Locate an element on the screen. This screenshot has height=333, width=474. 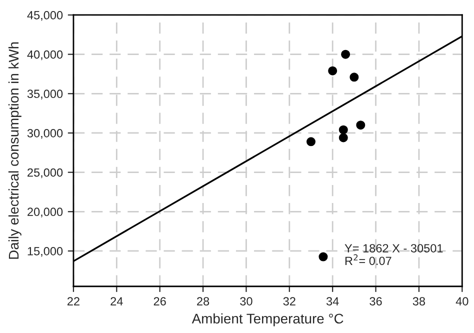
x-tick-label: 36 is located at coordinates (376, 301).